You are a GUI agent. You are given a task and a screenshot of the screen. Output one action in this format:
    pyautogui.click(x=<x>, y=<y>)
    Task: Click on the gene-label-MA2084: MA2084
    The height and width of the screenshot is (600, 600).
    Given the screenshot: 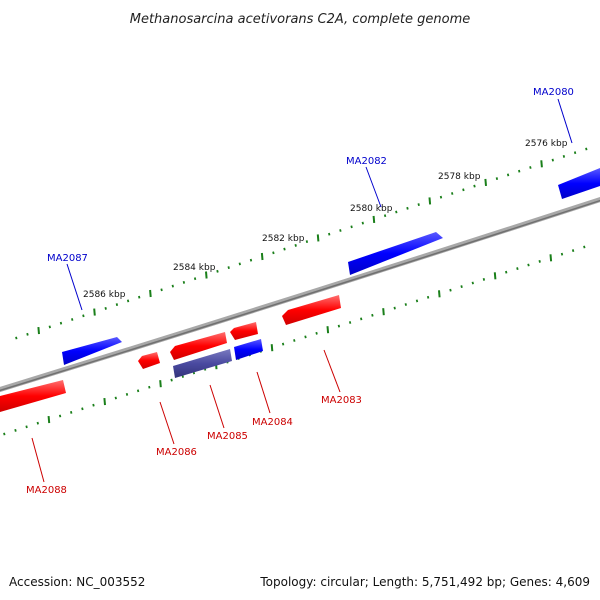 What is the action you would take?
    pyautogui.click(x=272, y=422)
    